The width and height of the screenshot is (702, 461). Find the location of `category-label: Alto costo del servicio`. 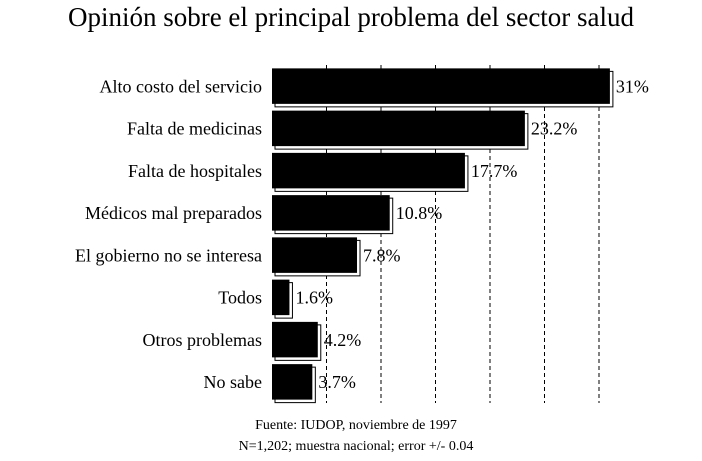

category-label: Alto costo del servicio is located at coordinates (181, 86).